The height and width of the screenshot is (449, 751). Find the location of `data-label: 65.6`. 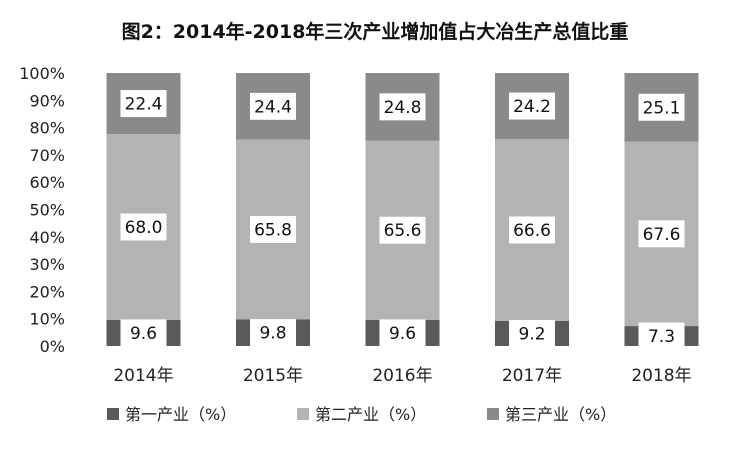

data-label: 65.6 is located at coordinates (402, 230).